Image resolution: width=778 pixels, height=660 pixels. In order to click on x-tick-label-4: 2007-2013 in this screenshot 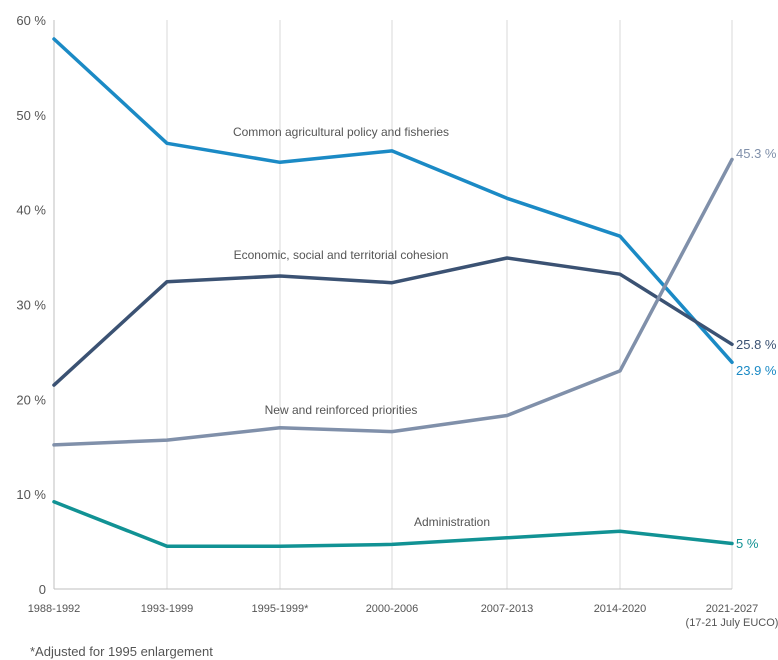, I will do `click(507, 609)`.